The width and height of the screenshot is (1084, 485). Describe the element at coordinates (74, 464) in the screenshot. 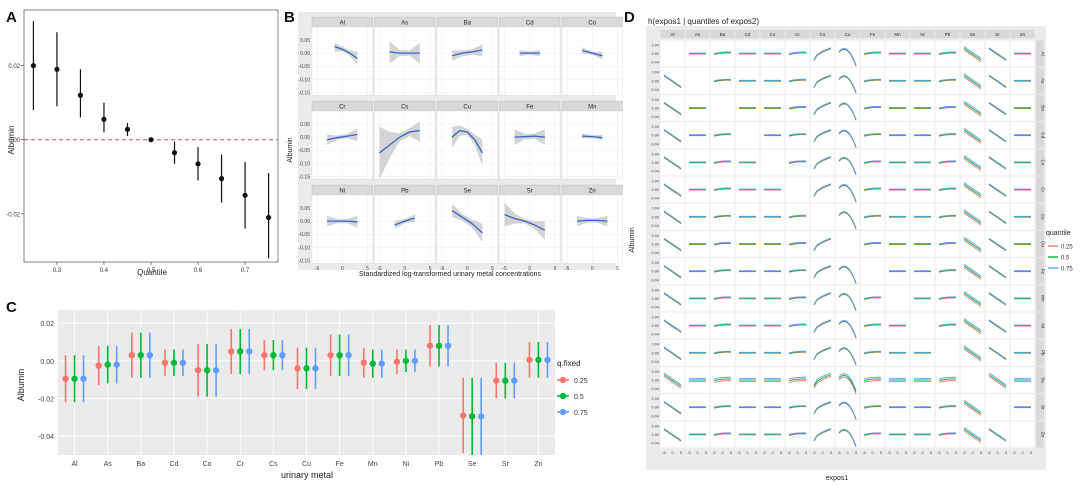

I see `panel-c-xtick-label: Al` at that location.